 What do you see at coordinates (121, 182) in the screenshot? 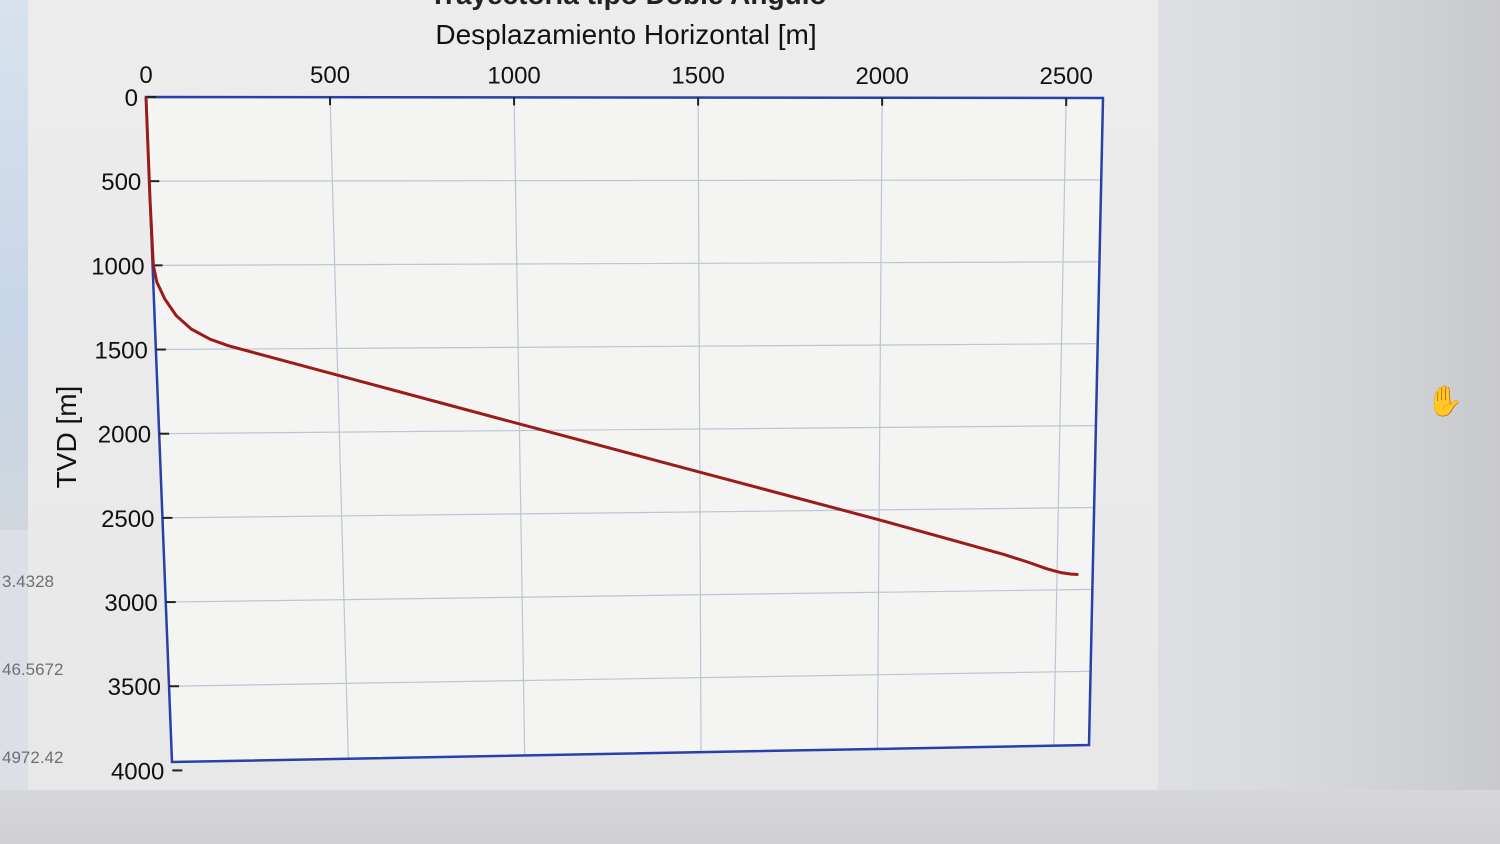
I see `y-tick-label: 500` at bounding box center [121, 182].